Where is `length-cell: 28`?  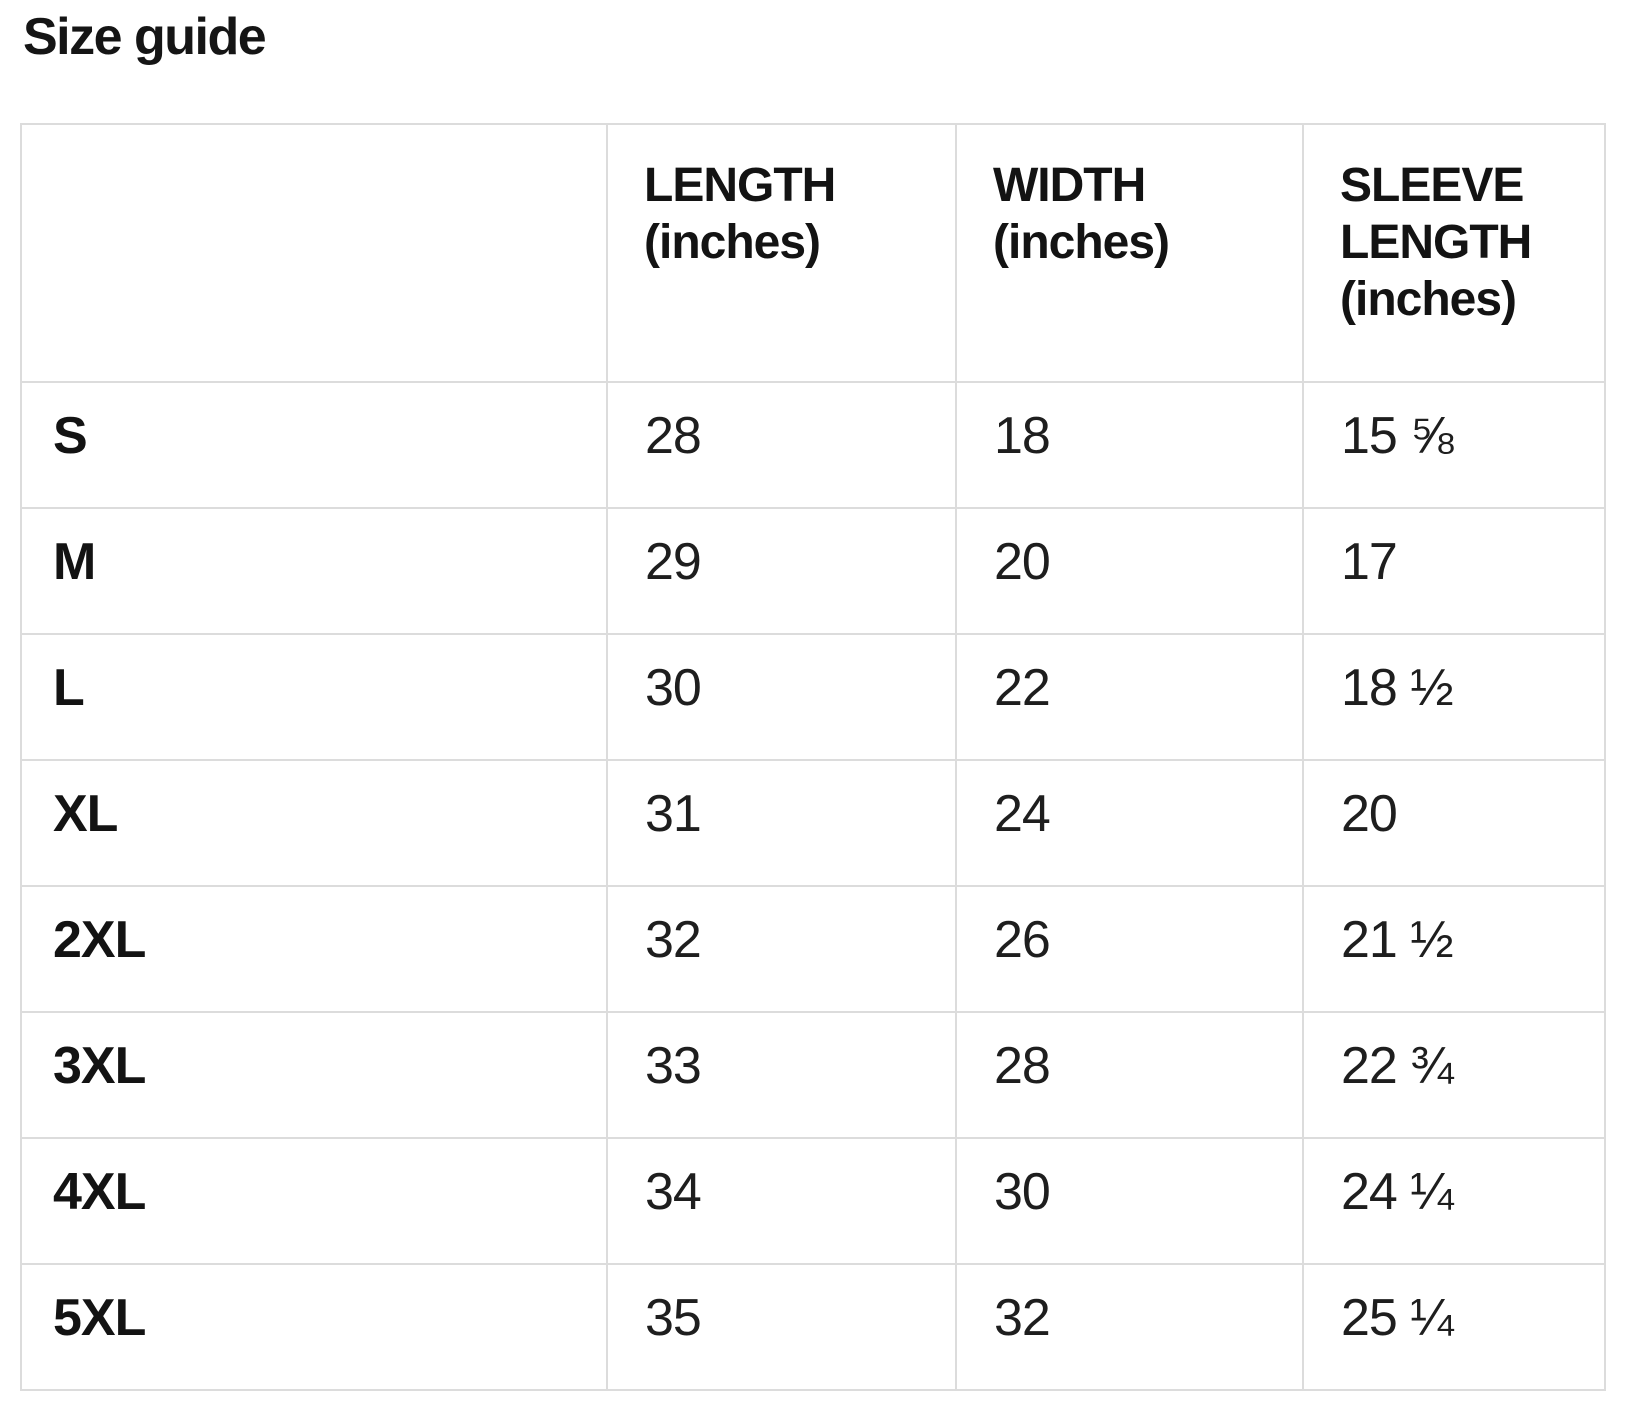 length-cell: 28 is located at coordinates (781, 445).